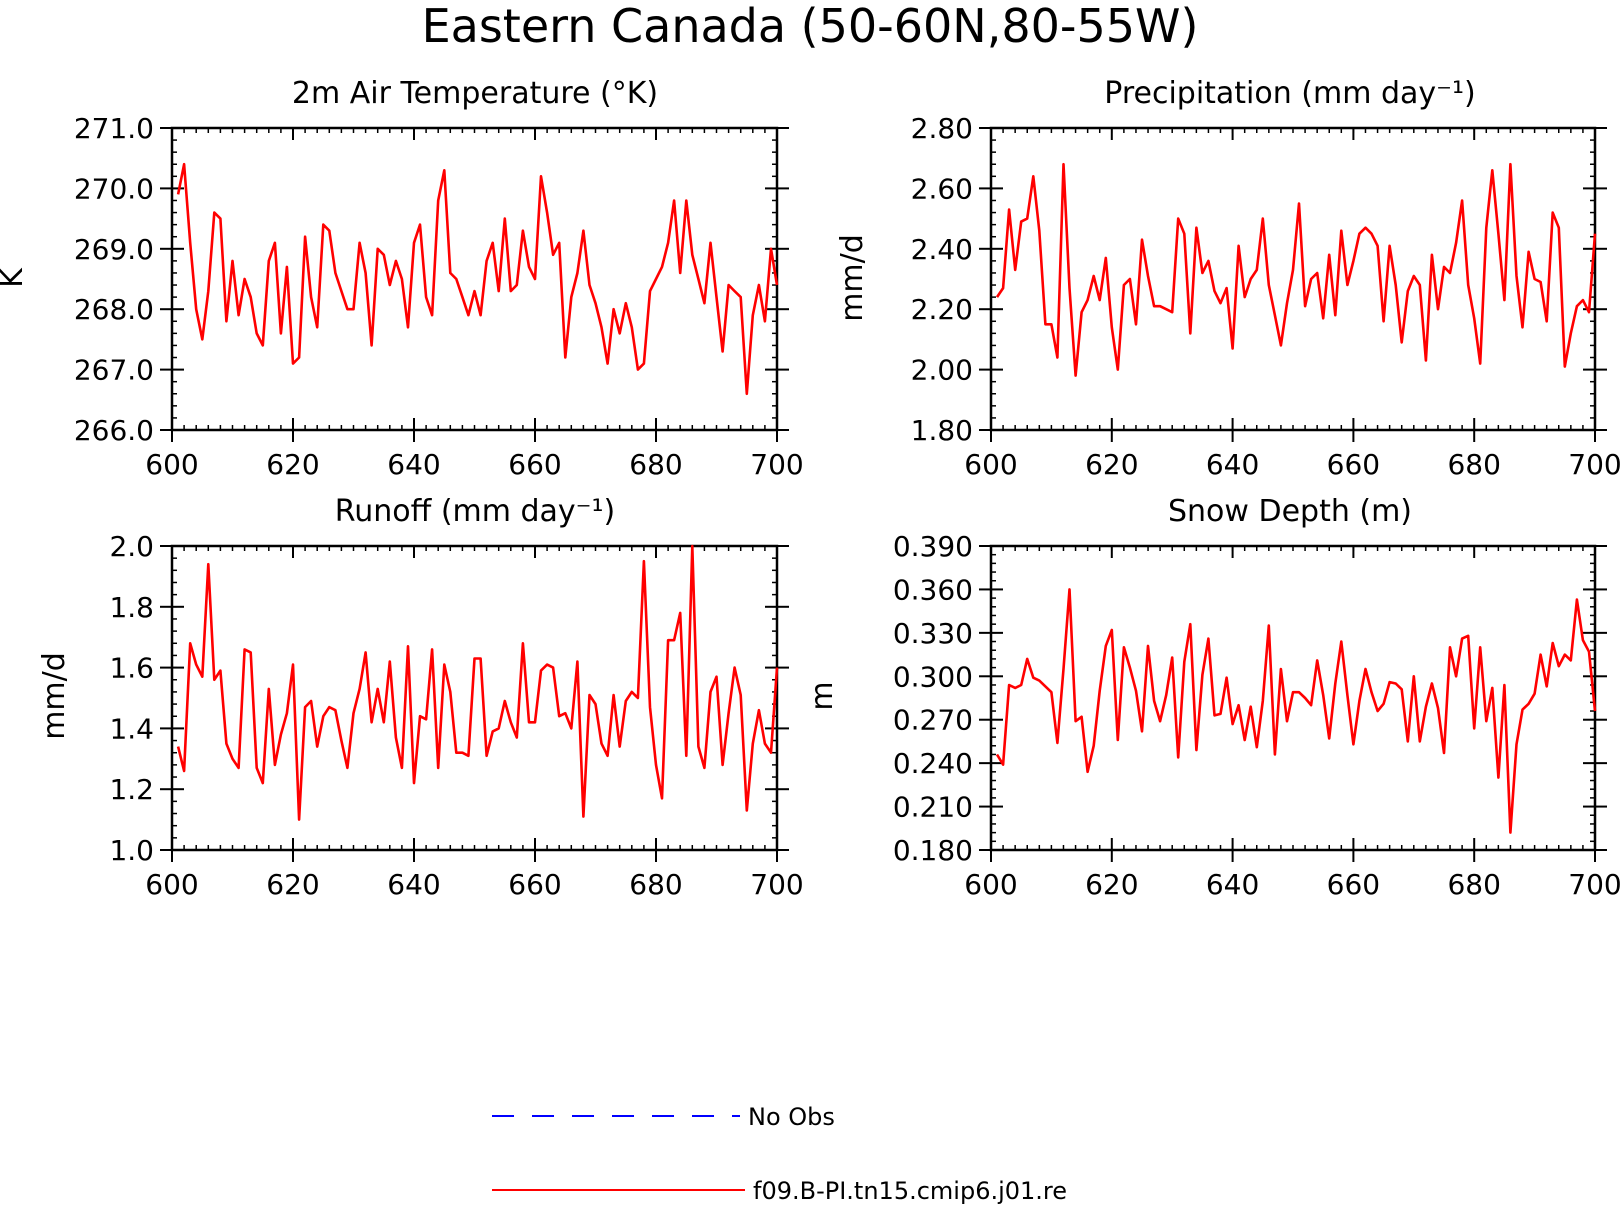  Describe the element at coordinates (54, 696) in the screenshot. I see `y-axis-label-runoff: mm/d` at that location.